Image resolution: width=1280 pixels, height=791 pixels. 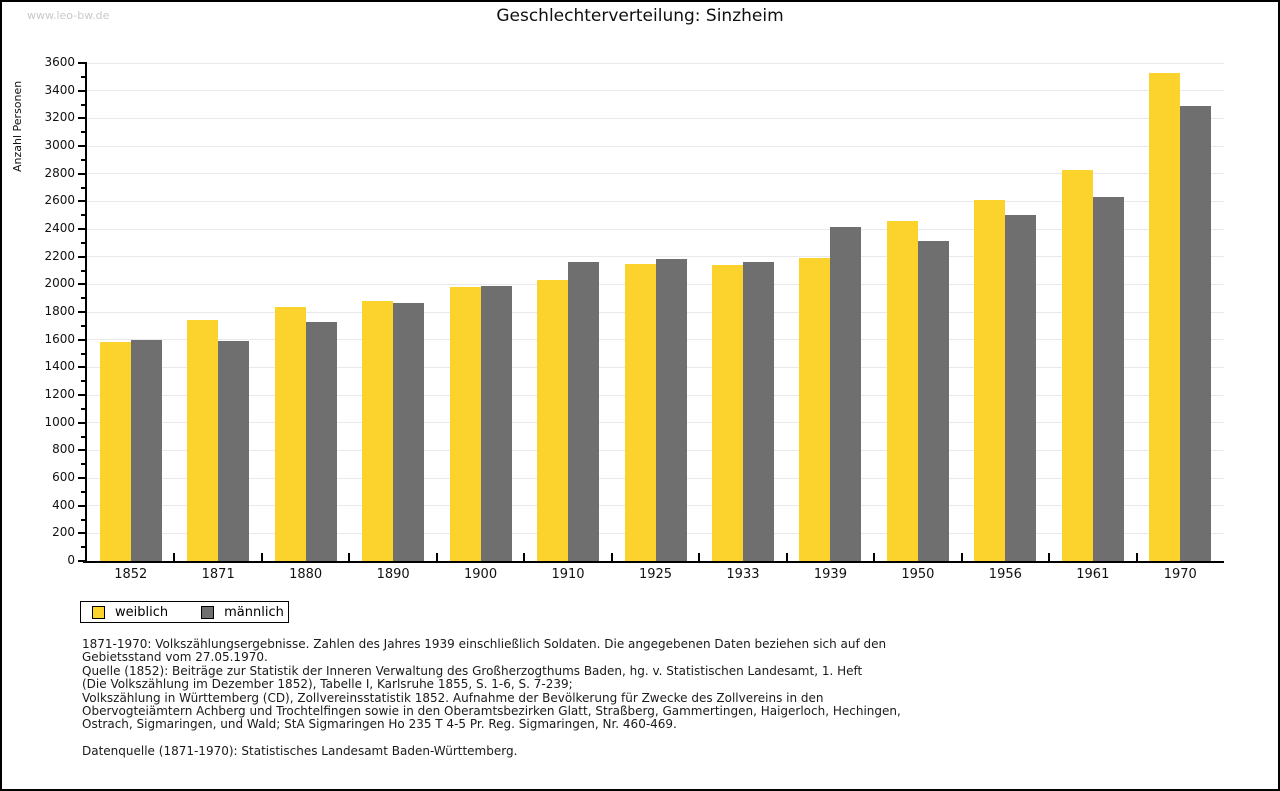 What do you see at coordinates (830, 574) in the screenshot?
I see `x-label-1939: 1939` at bounding box center [830, 574].